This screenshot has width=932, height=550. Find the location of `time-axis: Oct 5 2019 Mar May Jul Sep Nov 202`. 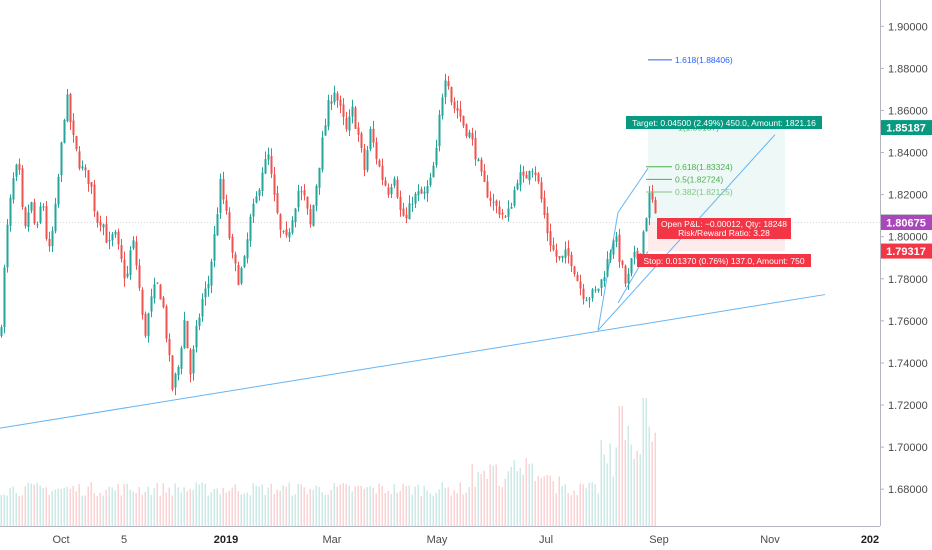

time-axis: Oct 5 2019 Mar May Jul Sep Nov 202 is located at coordinates (466, 538).